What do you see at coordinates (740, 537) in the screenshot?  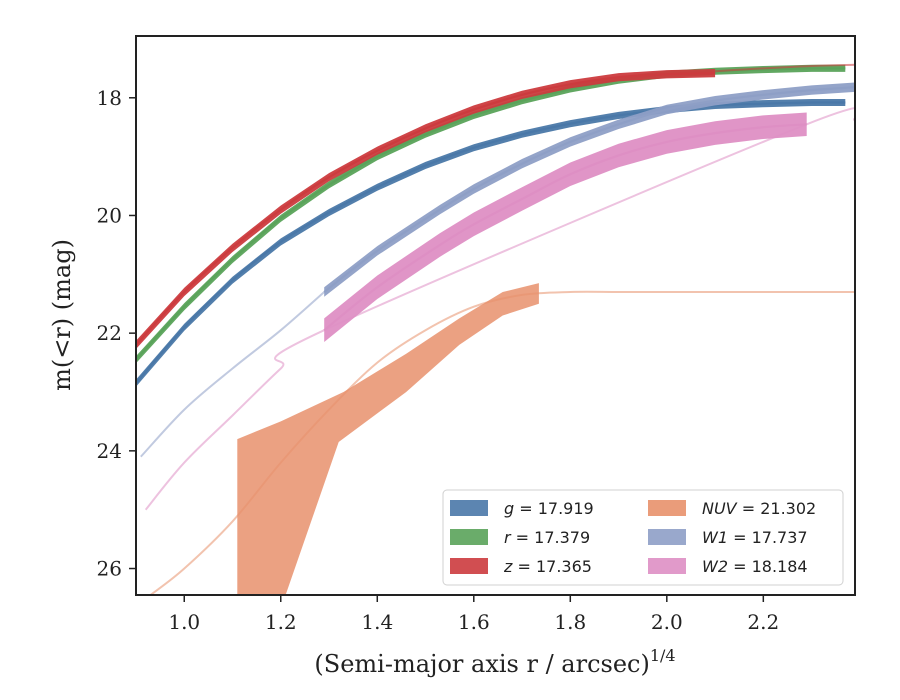 I see `legend-equals-w1: =` at bounding box center [740, 537].